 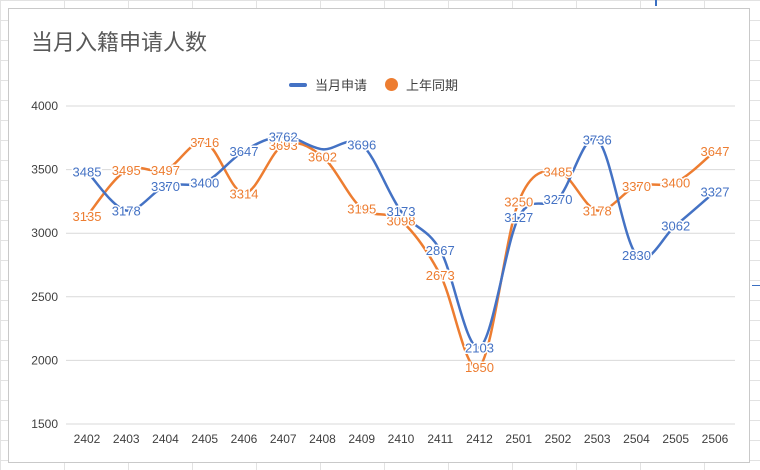 I want to click on y-tick-label: 3500, so click(x=44, y=170).